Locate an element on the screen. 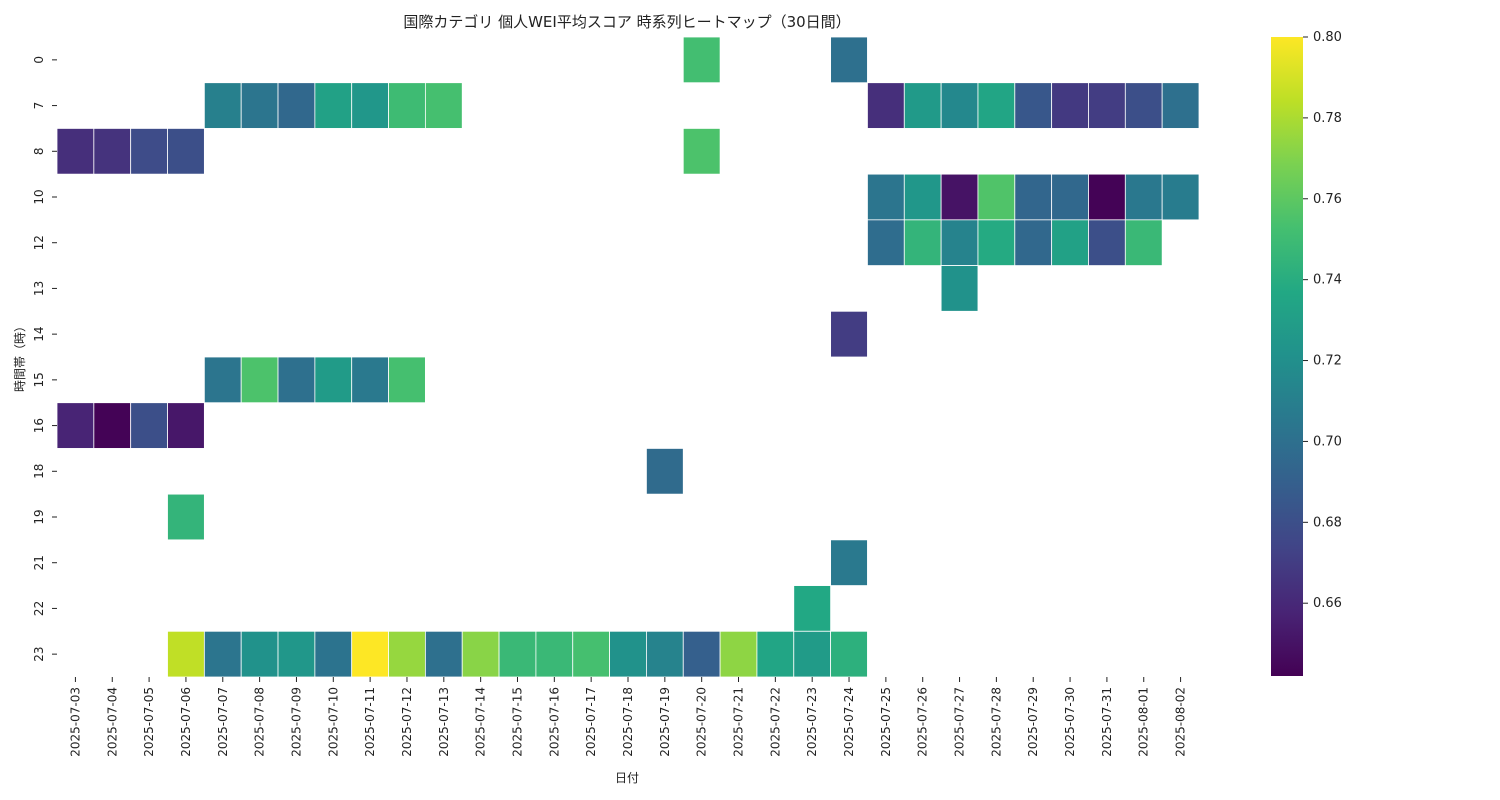  x-tick-label: 2025-07-07 is located at coordinates (223, 722).